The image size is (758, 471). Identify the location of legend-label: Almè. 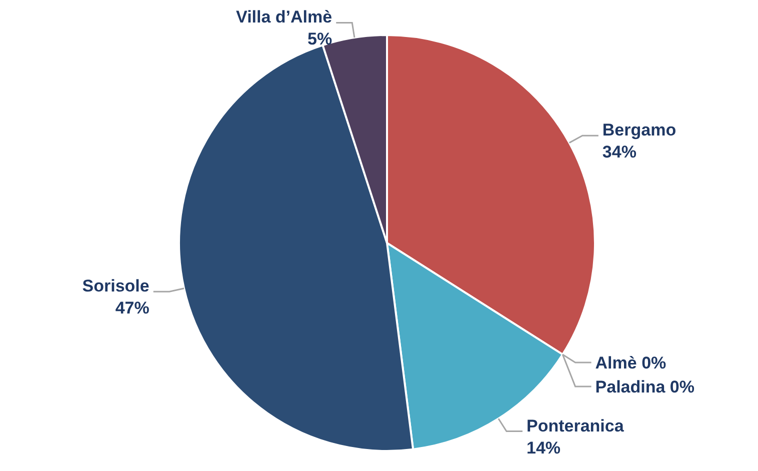
(616, 362).